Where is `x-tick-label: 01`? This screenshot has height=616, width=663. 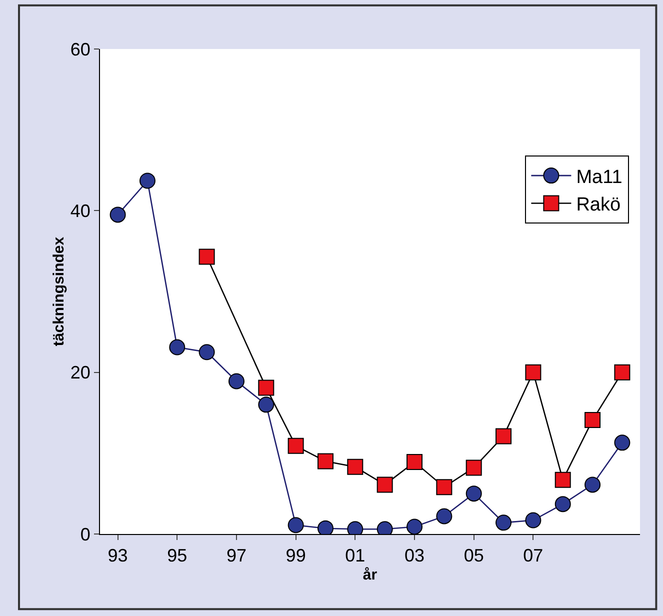
x-tick-label: 01 is located at coordinates (355, 556).